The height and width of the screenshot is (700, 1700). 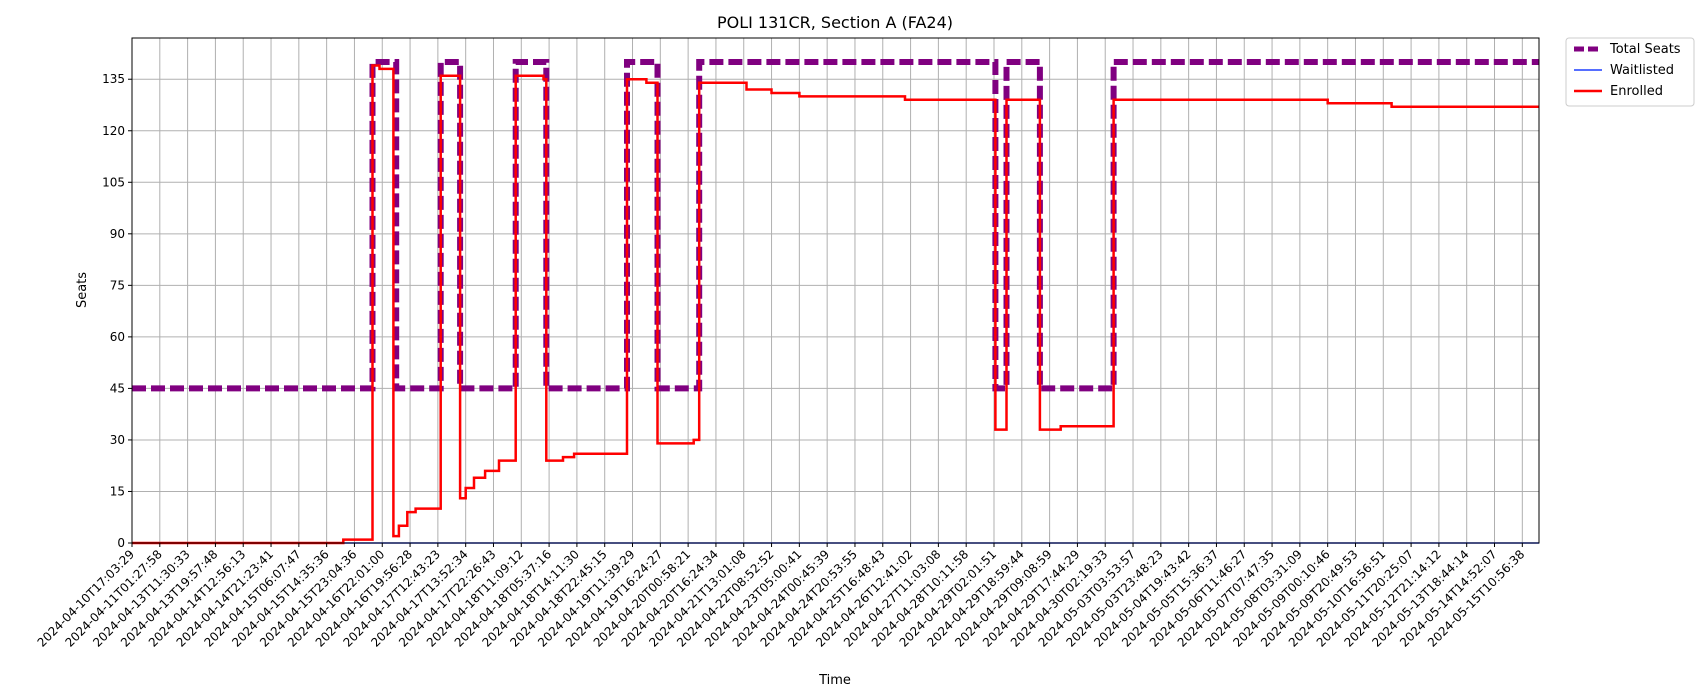 I want to click on chart-title: POLI 131CR, Section A (FA24), so click(x=835, y=22).